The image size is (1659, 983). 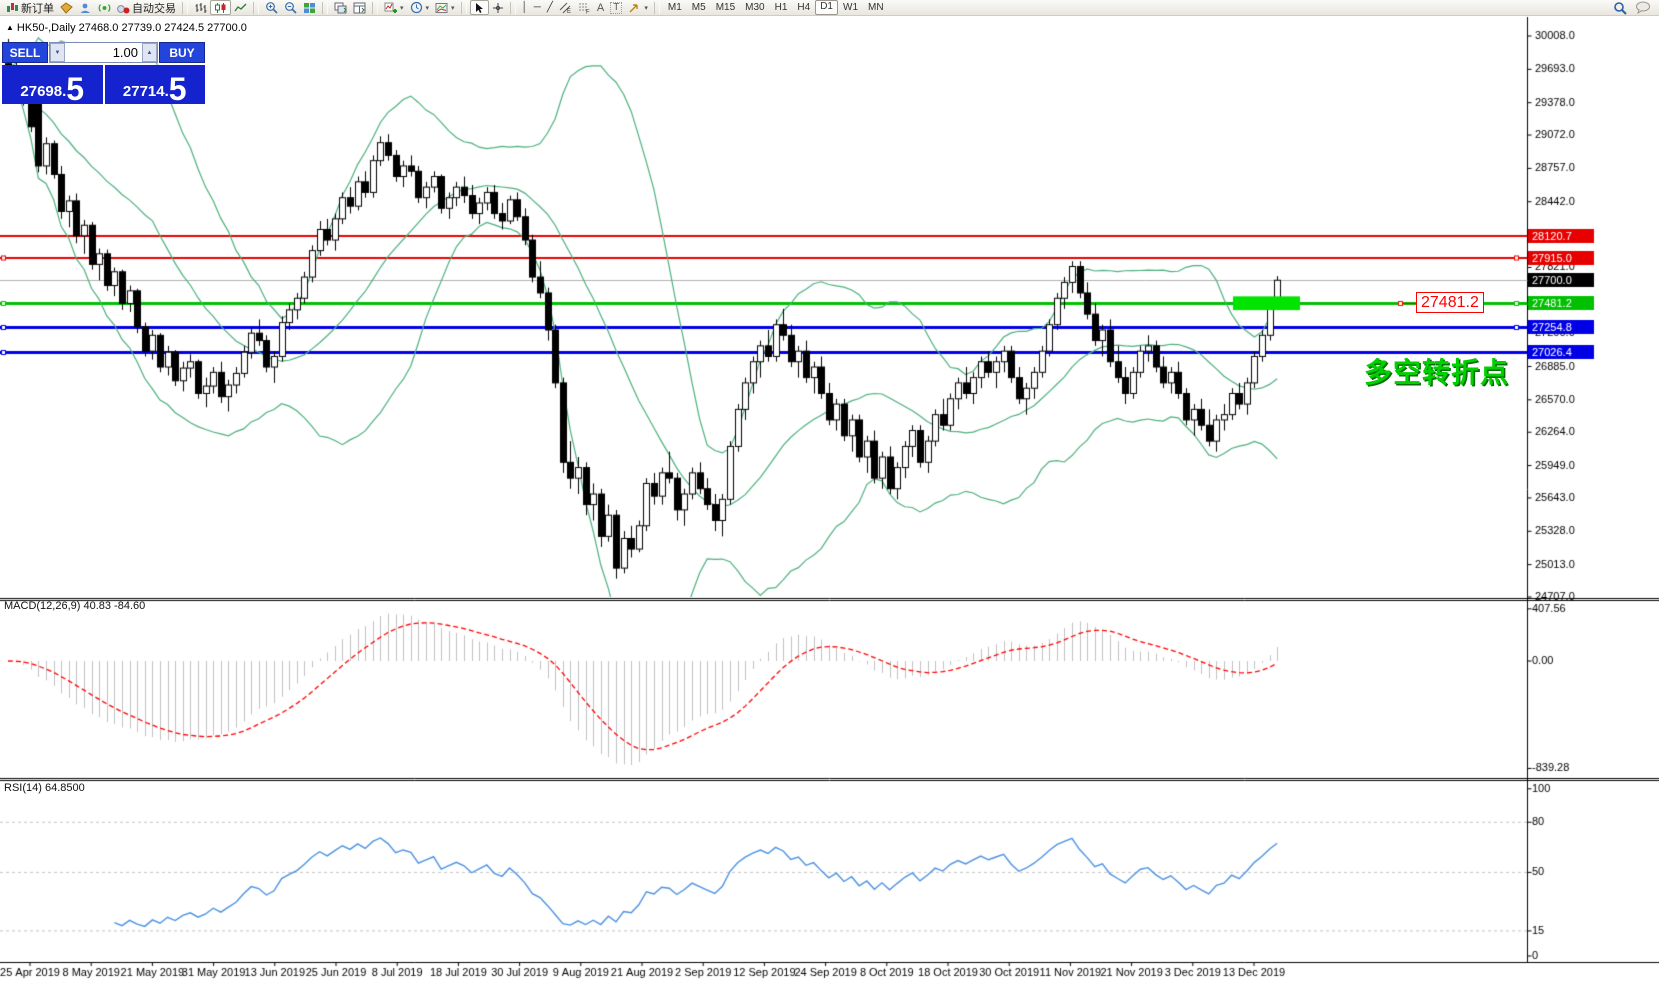 I want to click on arrange-windows-button, so click(x=359, y=7).